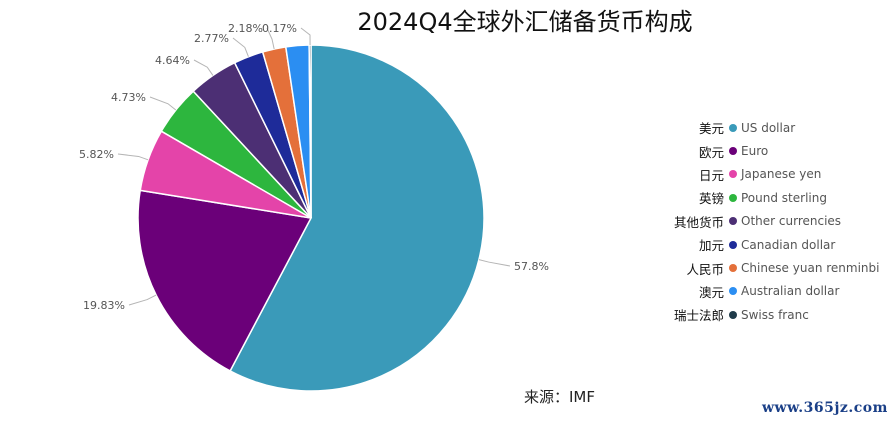  I want to click on legend-item-pound-sterling: 英镑 Pound sterling, so click(772, 197).